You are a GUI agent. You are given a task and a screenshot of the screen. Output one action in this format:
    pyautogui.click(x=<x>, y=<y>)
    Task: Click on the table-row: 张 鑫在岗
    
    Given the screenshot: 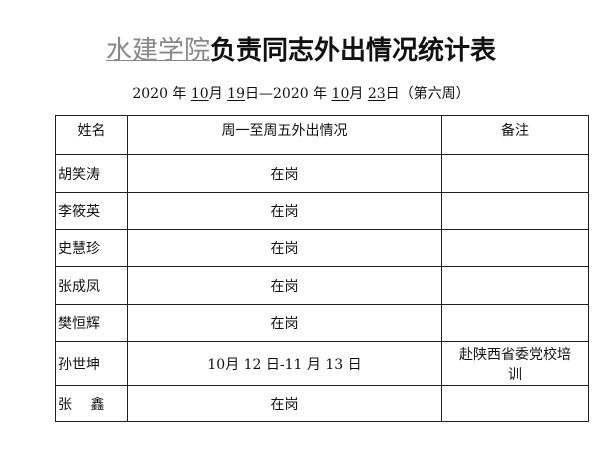 What is the action you would take?
    pyautogui.click(x=322, y=403)
    